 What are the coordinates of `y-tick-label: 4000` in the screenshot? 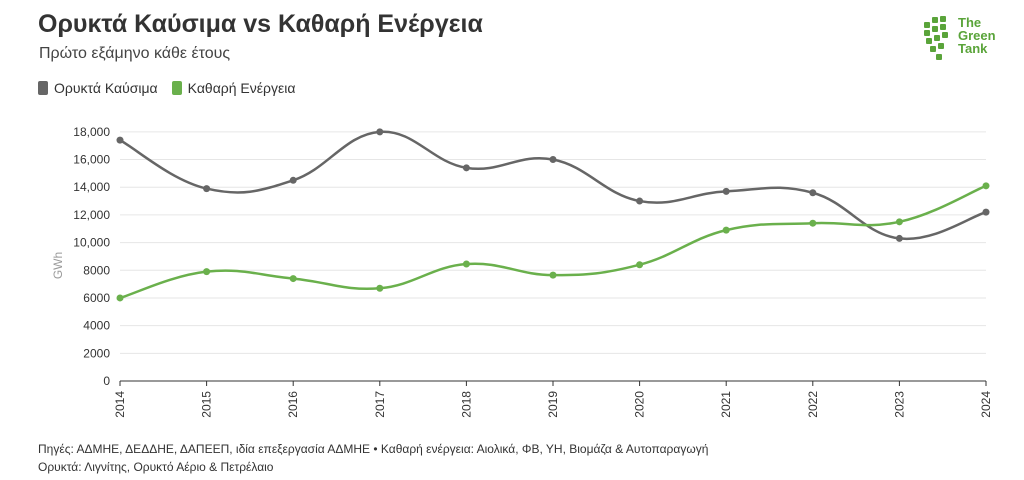 It's located at (96, 326).